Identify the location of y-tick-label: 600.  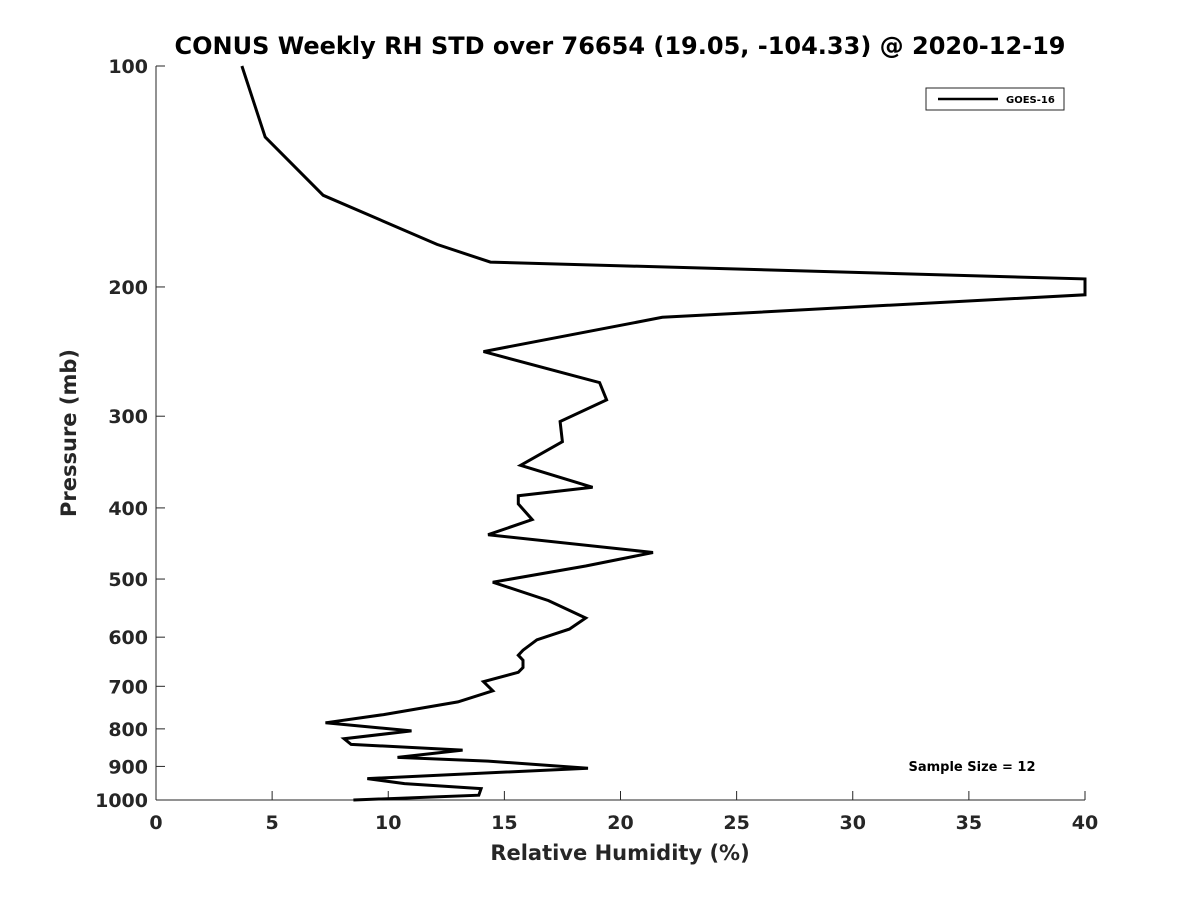
(128, 638).